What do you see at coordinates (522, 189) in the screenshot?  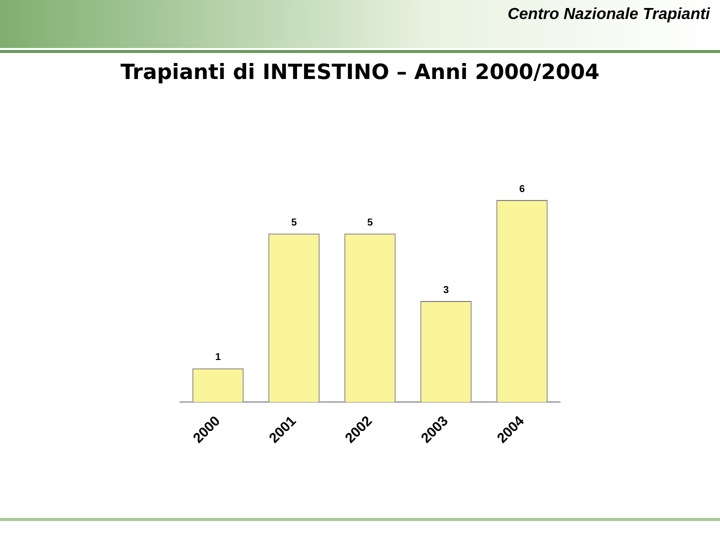 I see `data-label: 6` at bounding box center [522, 189].